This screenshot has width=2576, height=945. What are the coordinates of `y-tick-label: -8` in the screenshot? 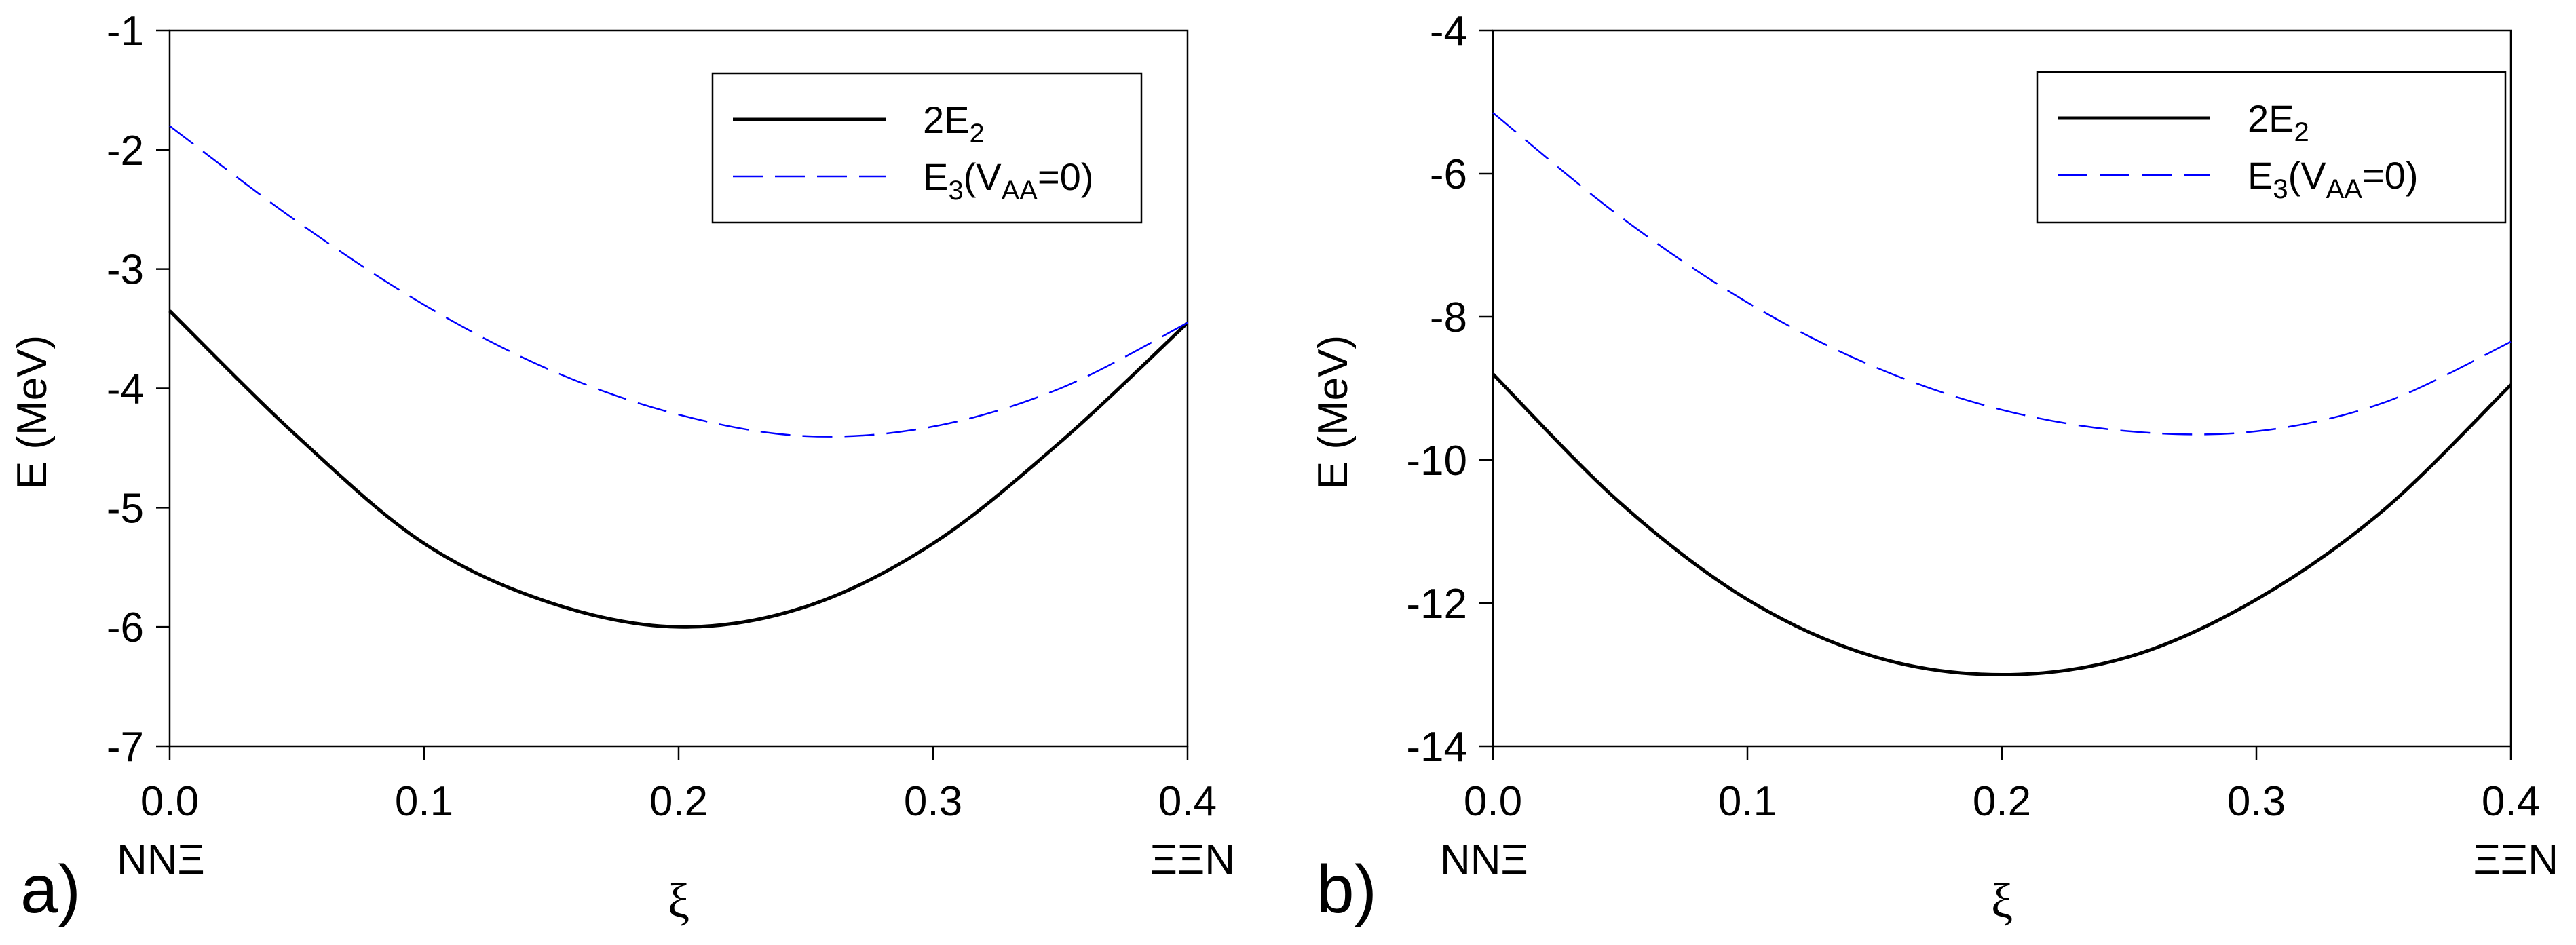 It's located at (1448, 318).